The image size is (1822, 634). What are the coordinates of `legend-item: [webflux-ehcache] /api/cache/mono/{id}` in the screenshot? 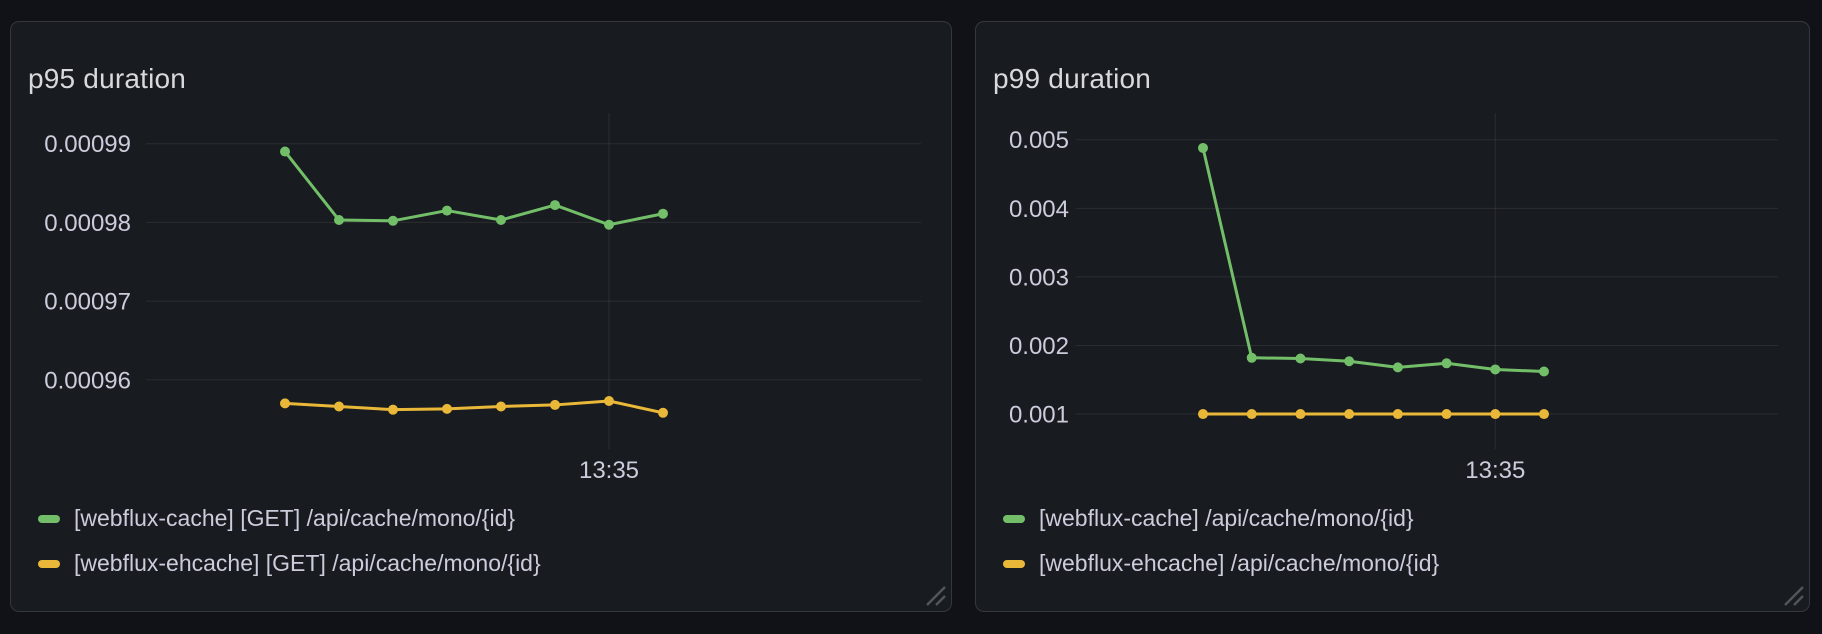 It's located at (1221, 563).